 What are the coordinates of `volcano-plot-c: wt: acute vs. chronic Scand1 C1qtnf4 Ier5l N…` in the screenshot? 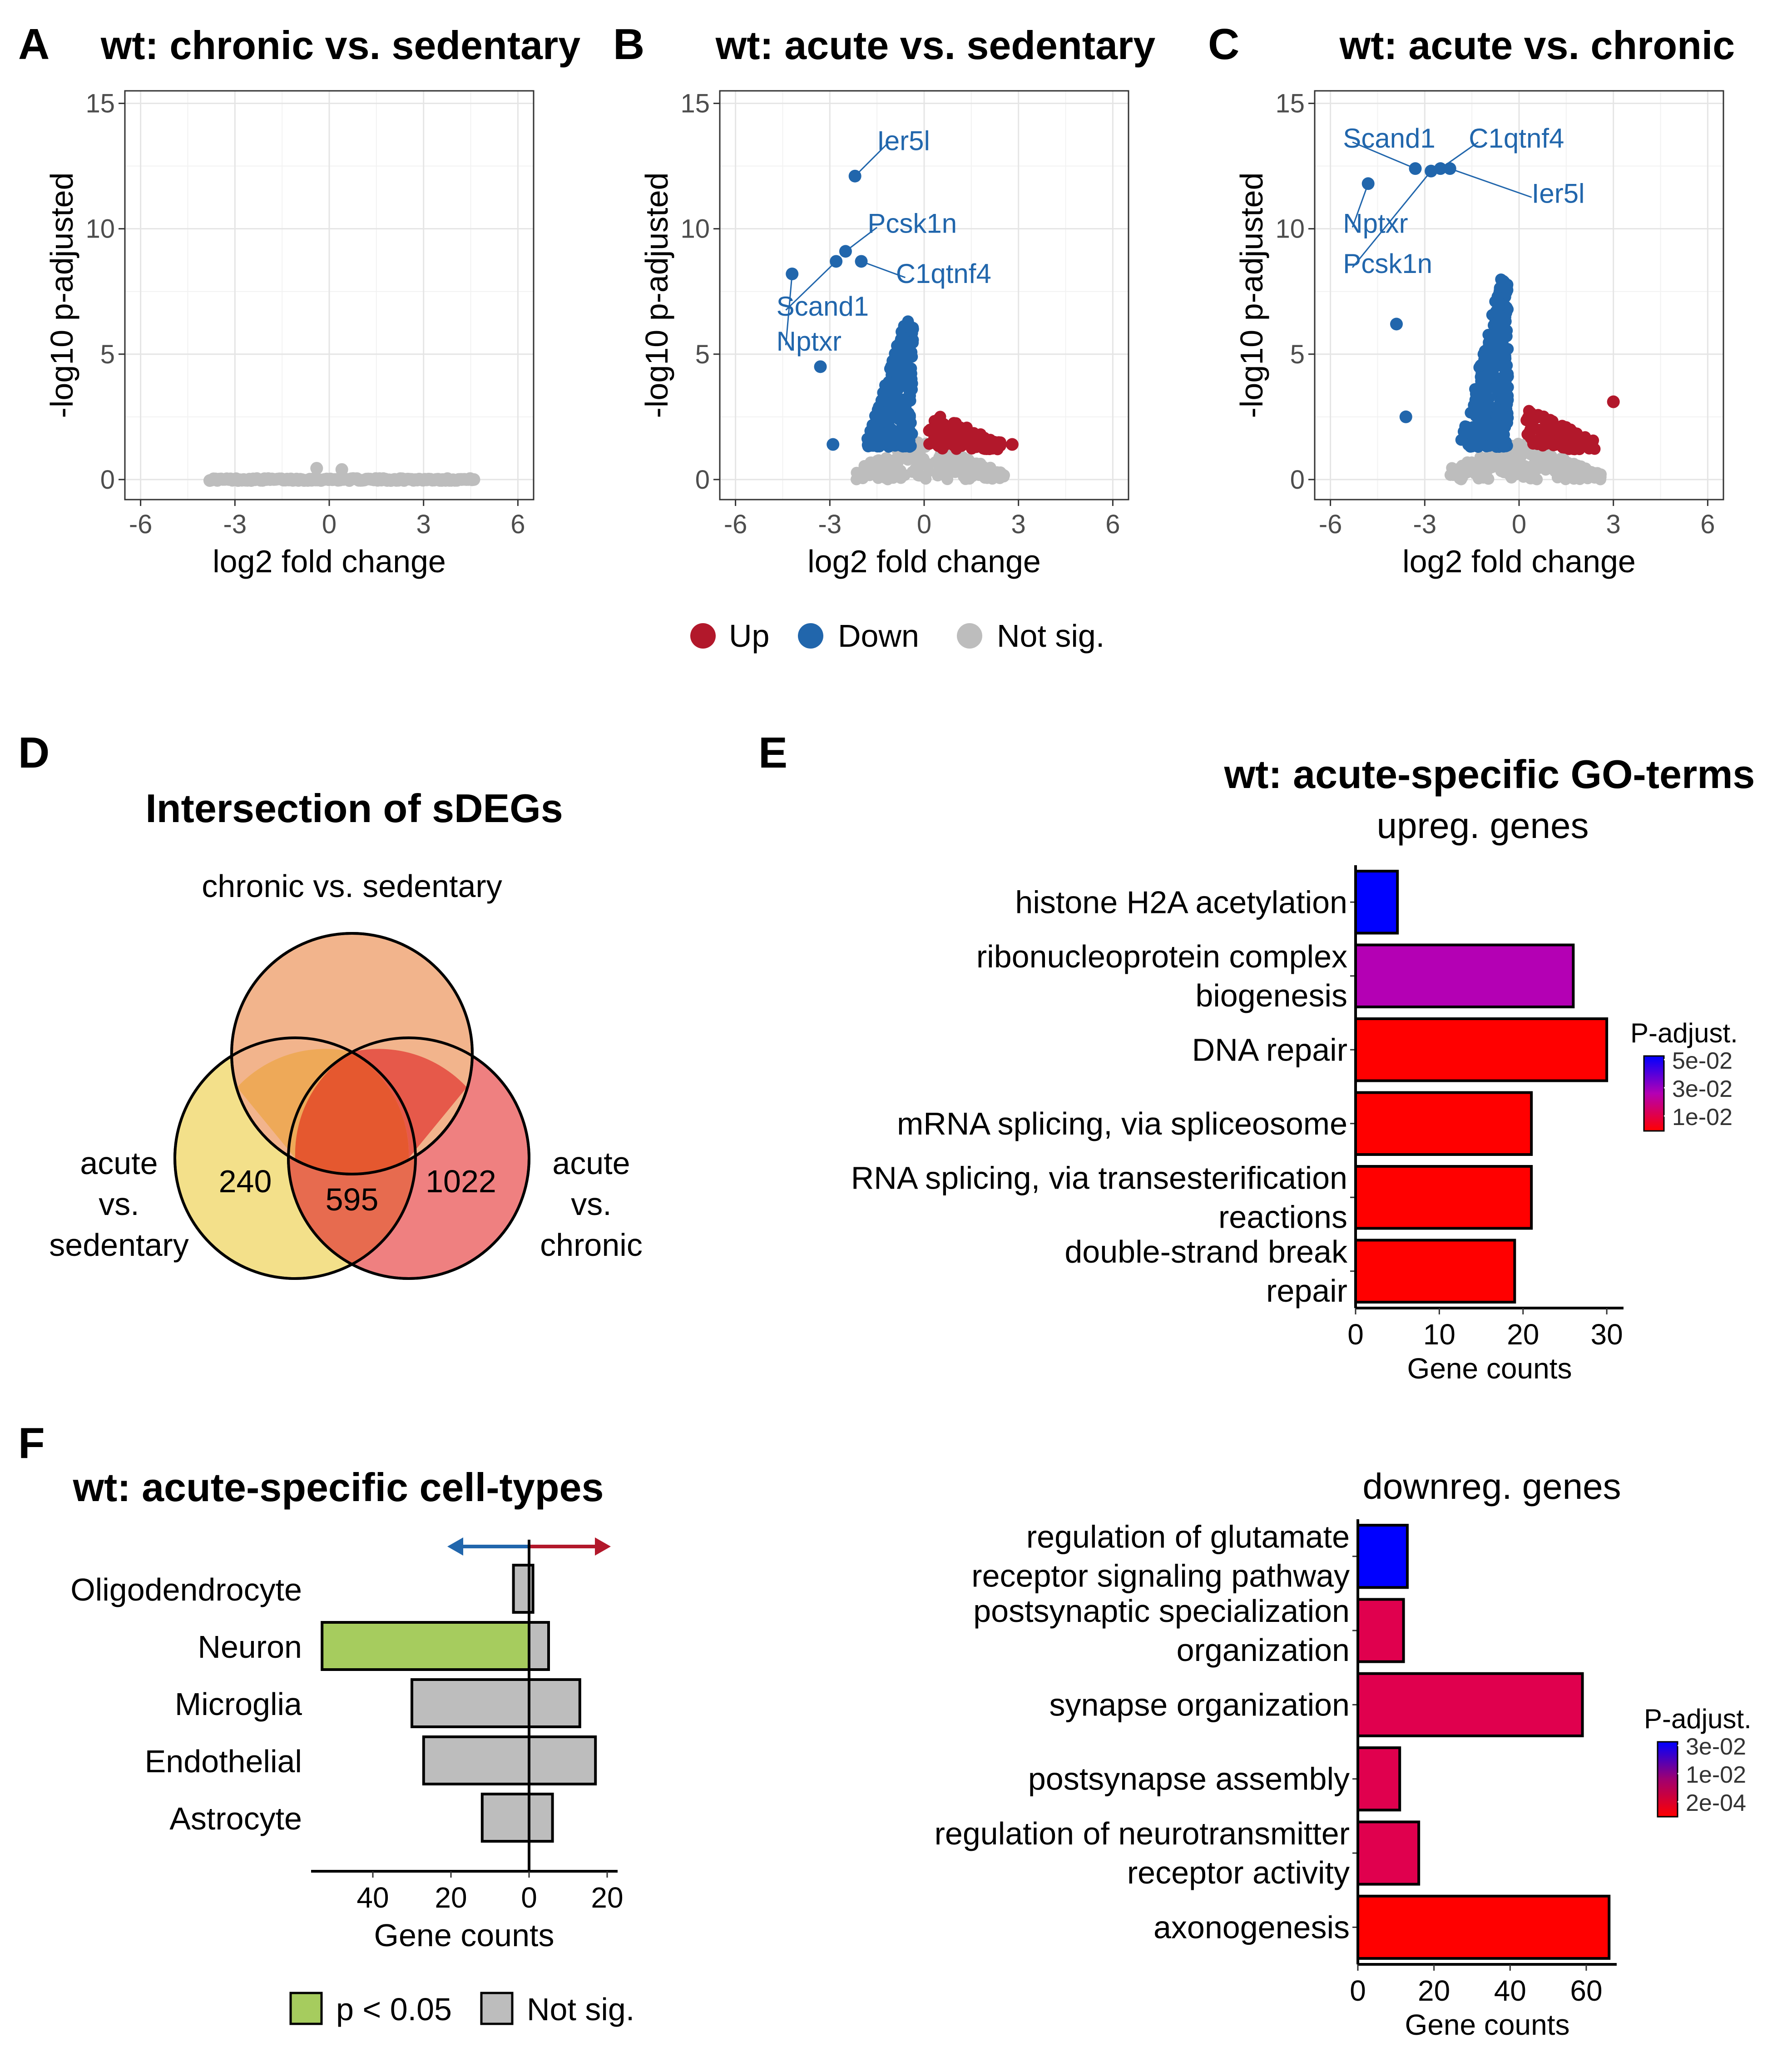 It's located at (1485, 301).